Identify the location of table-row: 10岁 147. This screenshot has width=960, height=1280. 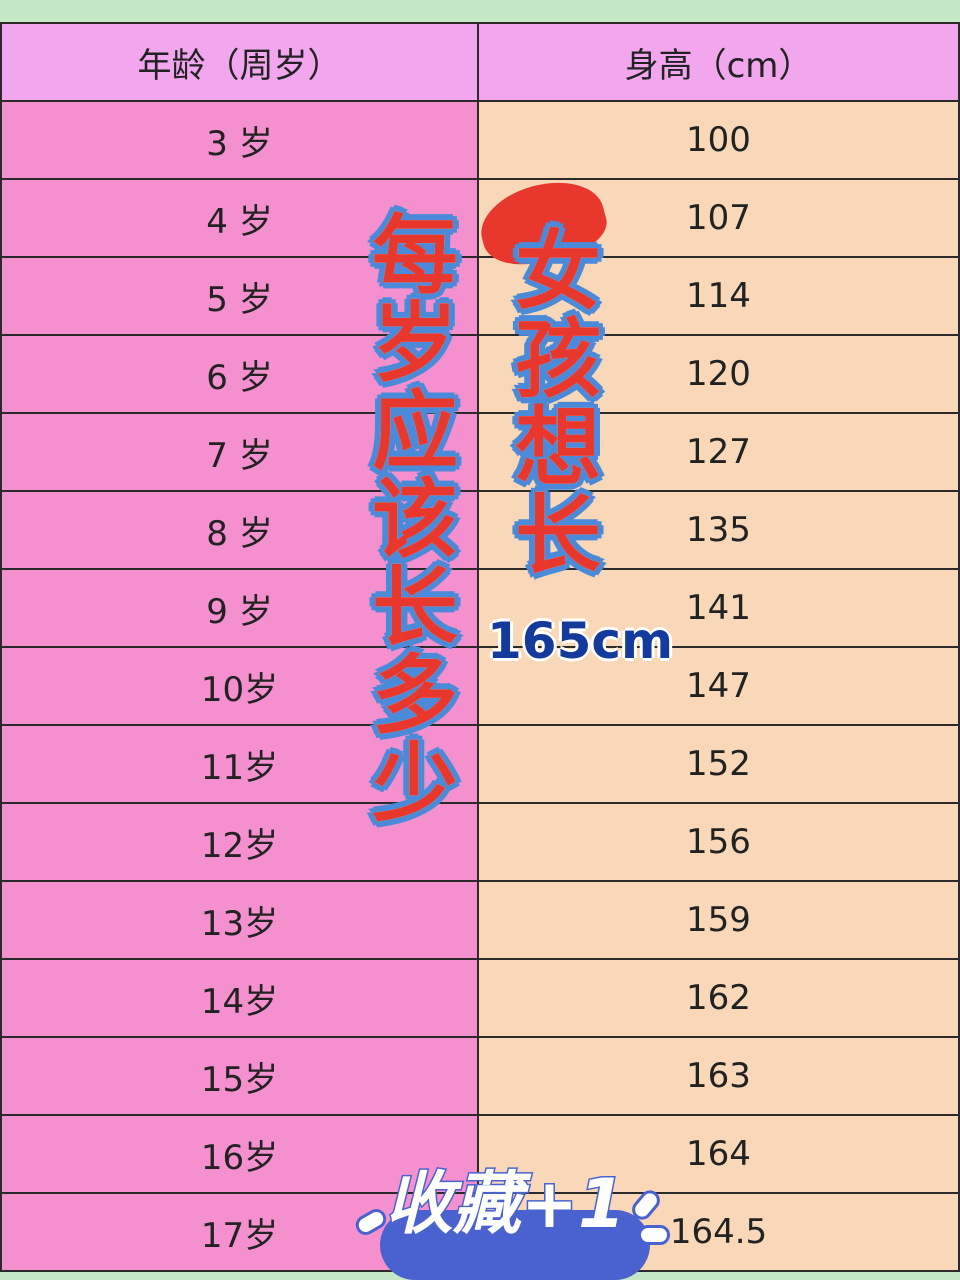
(480, 686).